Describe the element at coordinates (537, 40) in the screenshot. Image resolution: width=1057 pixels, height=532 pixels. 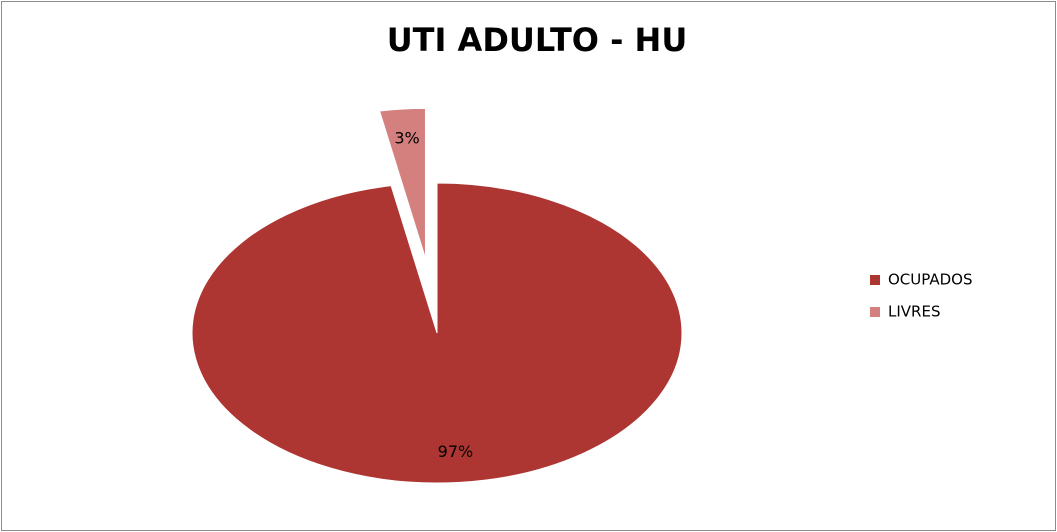
I see `chart-title: UTI ADULTO - HU` at that location.